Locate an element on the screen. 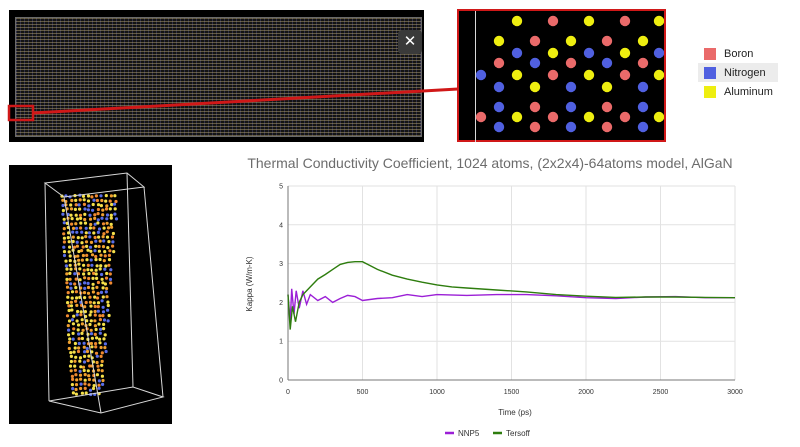 This screenshot has height=447, width=800. legend-item-nitrogen: Nitrogen is located at coordinates (738, 72).